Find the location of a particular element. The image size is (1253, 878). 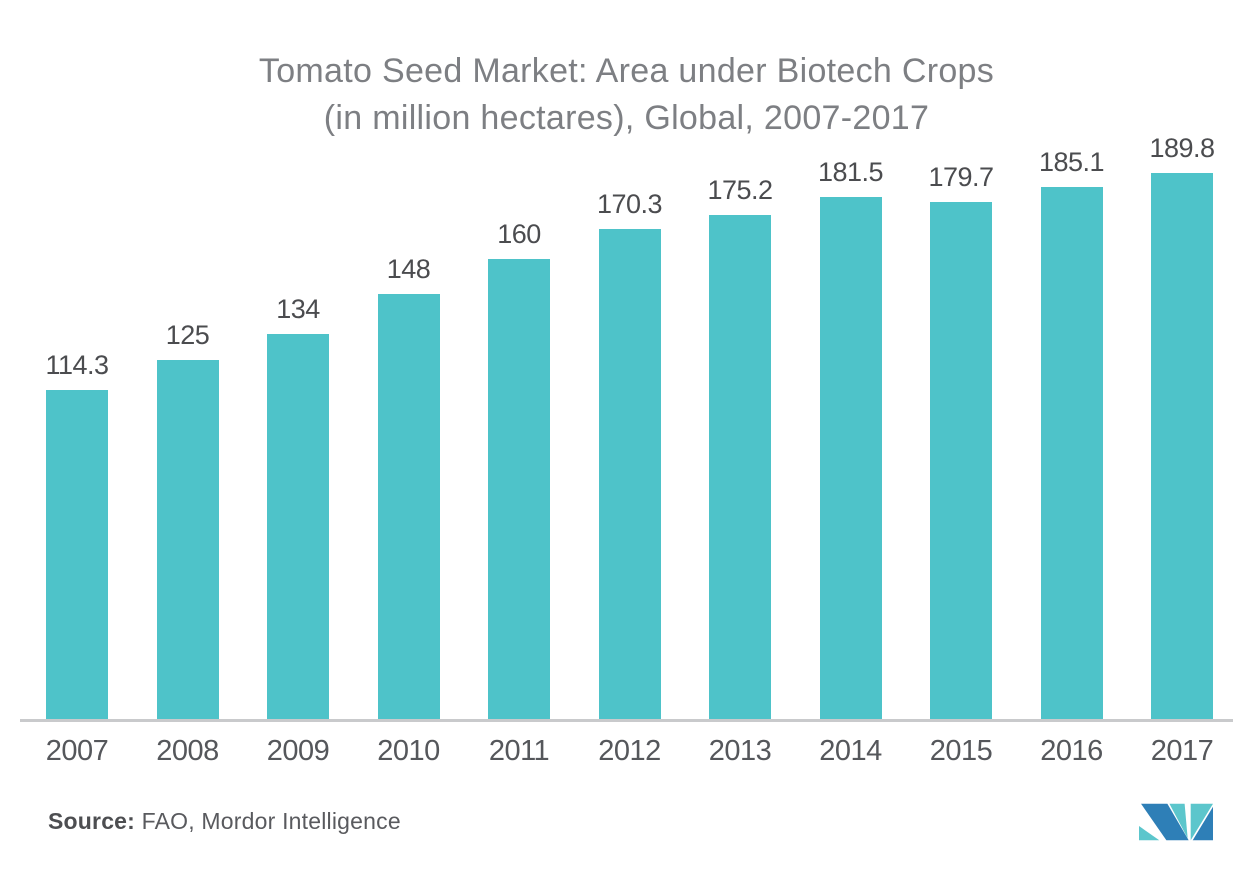

bar-value-label: 175.2 is located at coordinates (740, 190).